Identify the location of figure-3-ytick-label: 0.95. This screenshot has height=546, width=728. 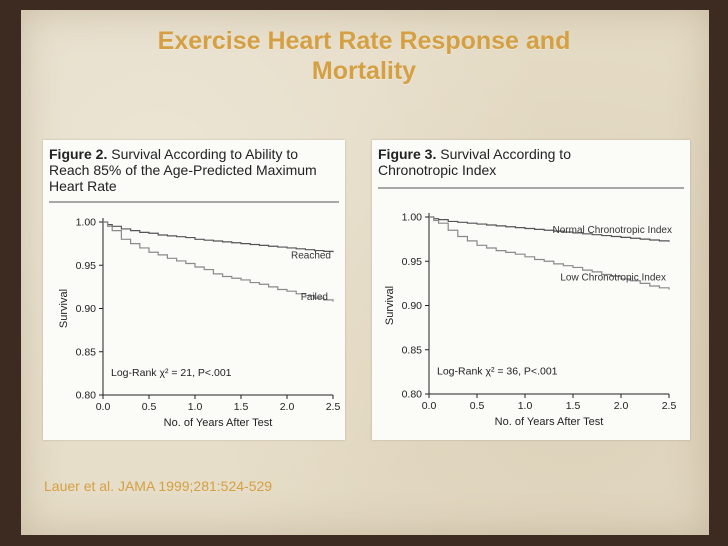
(412, 262).